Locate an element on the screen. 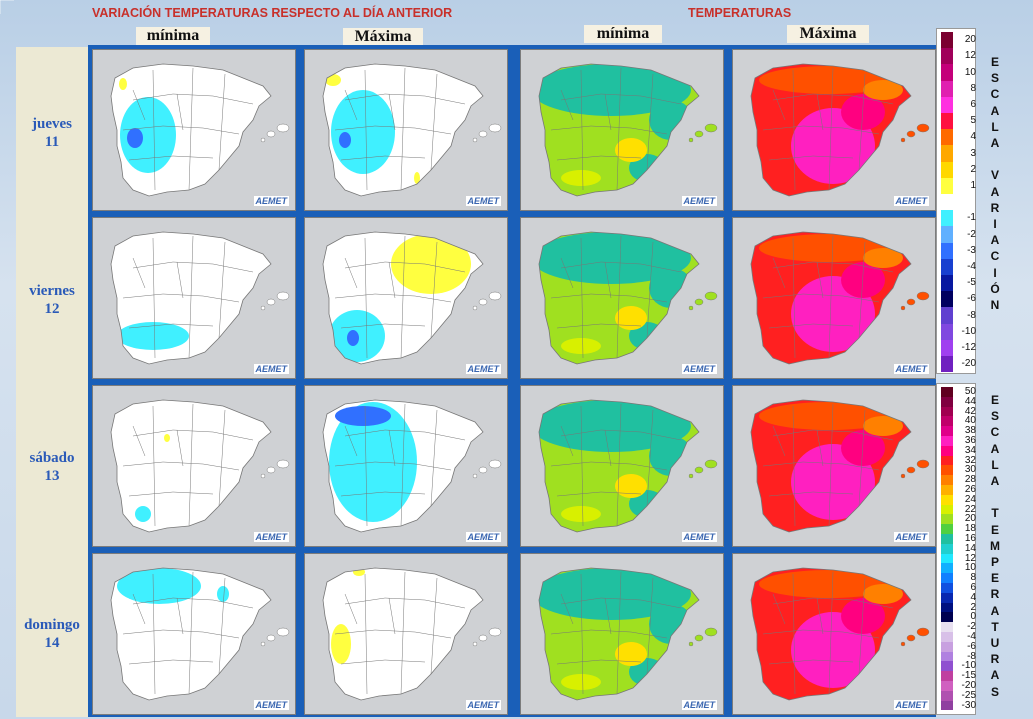 This screenshot has width=1033, height=719. scale-label: -8 is located at coordinates (971, 315).